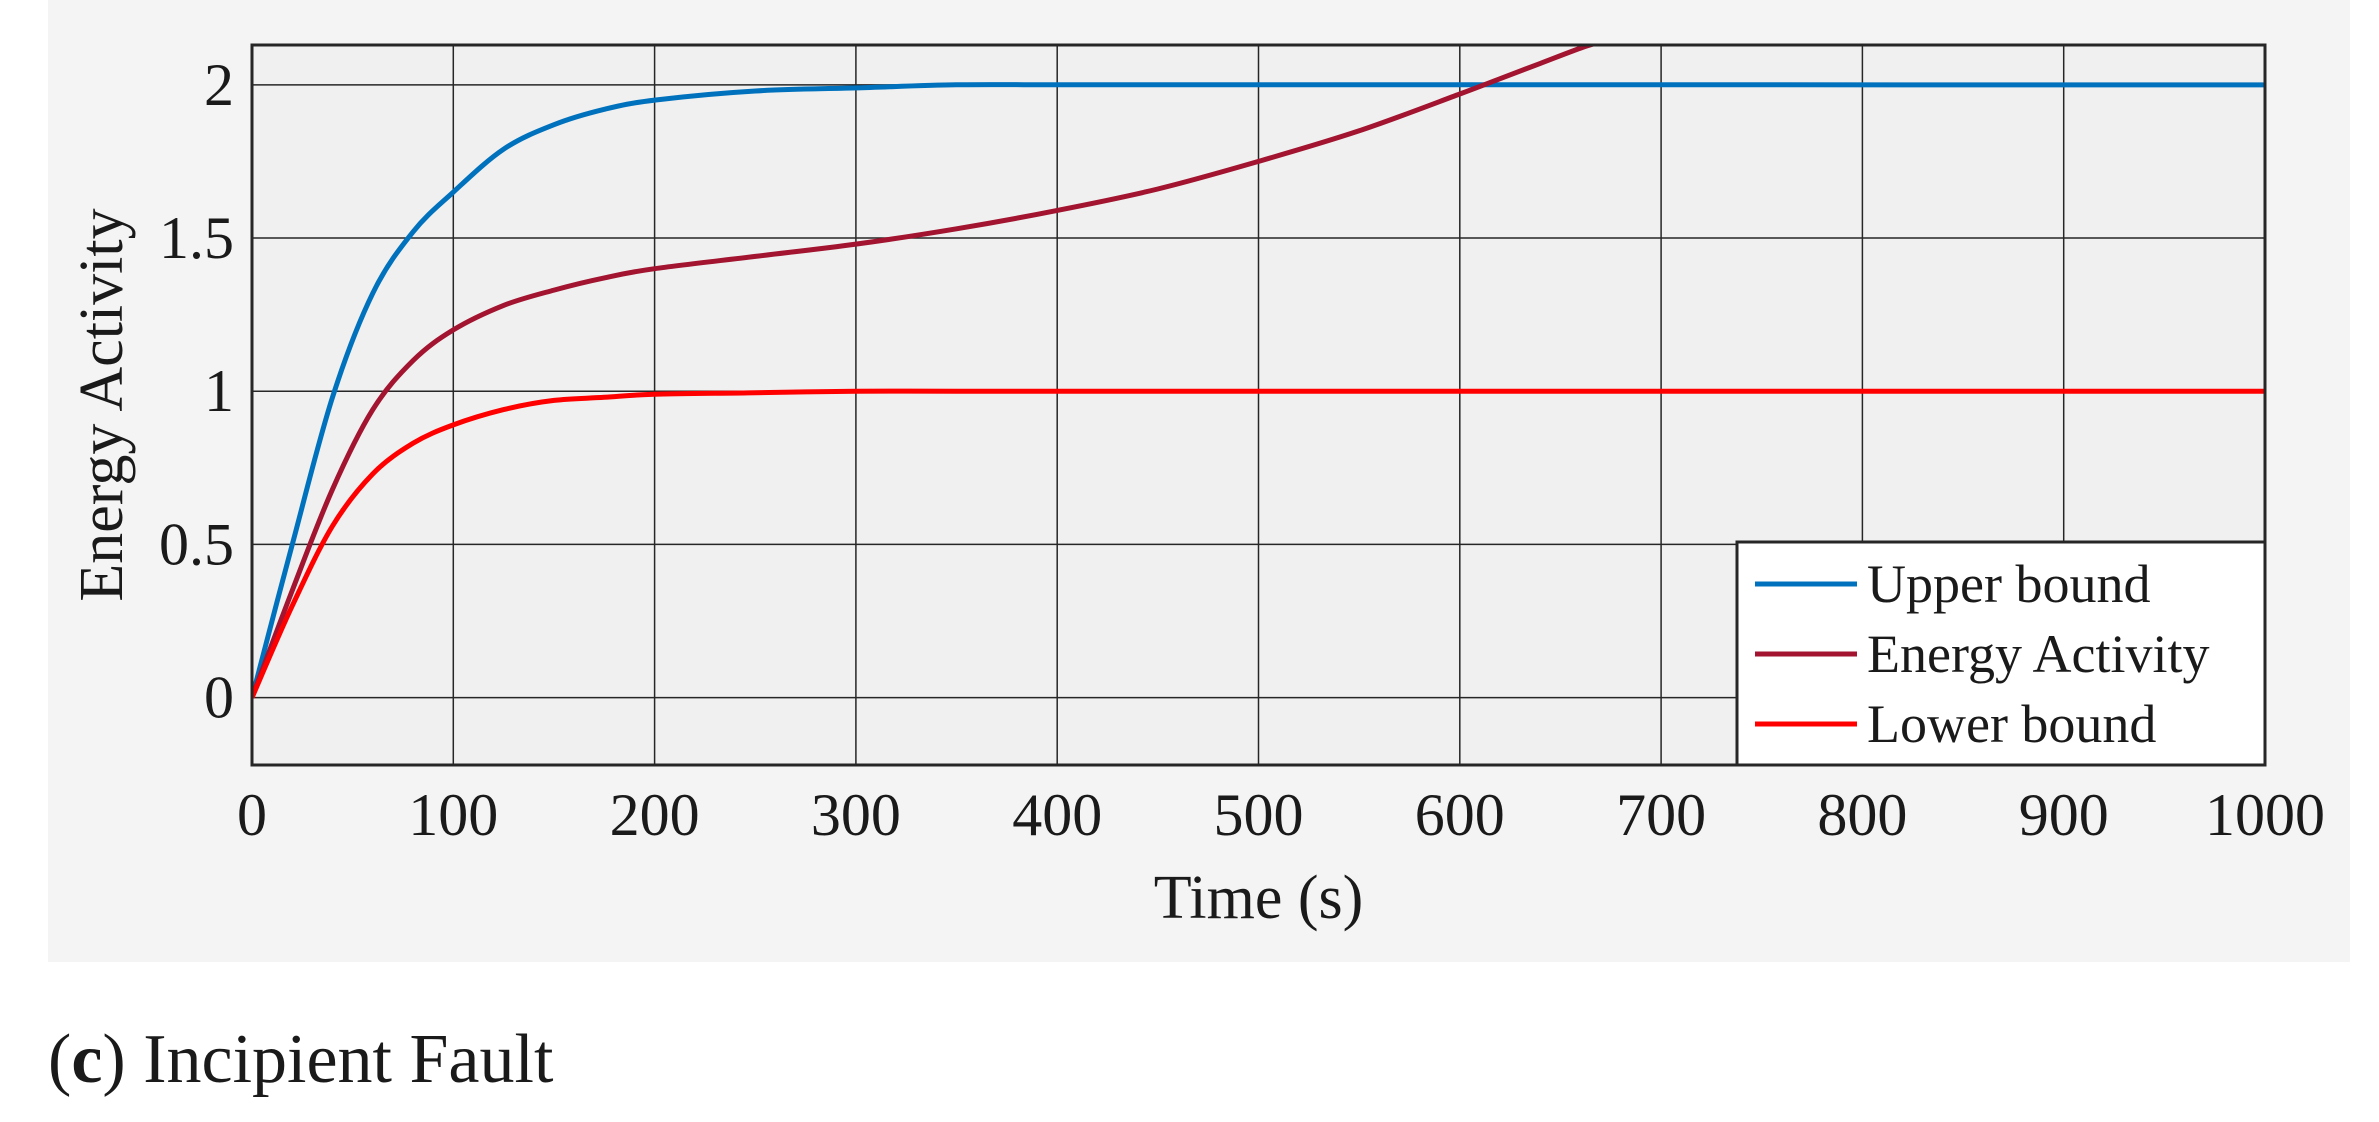 The width and height of the screenshot is (2379, 1122). I want to click on x-tick-label: 500, so click(1259, 815).